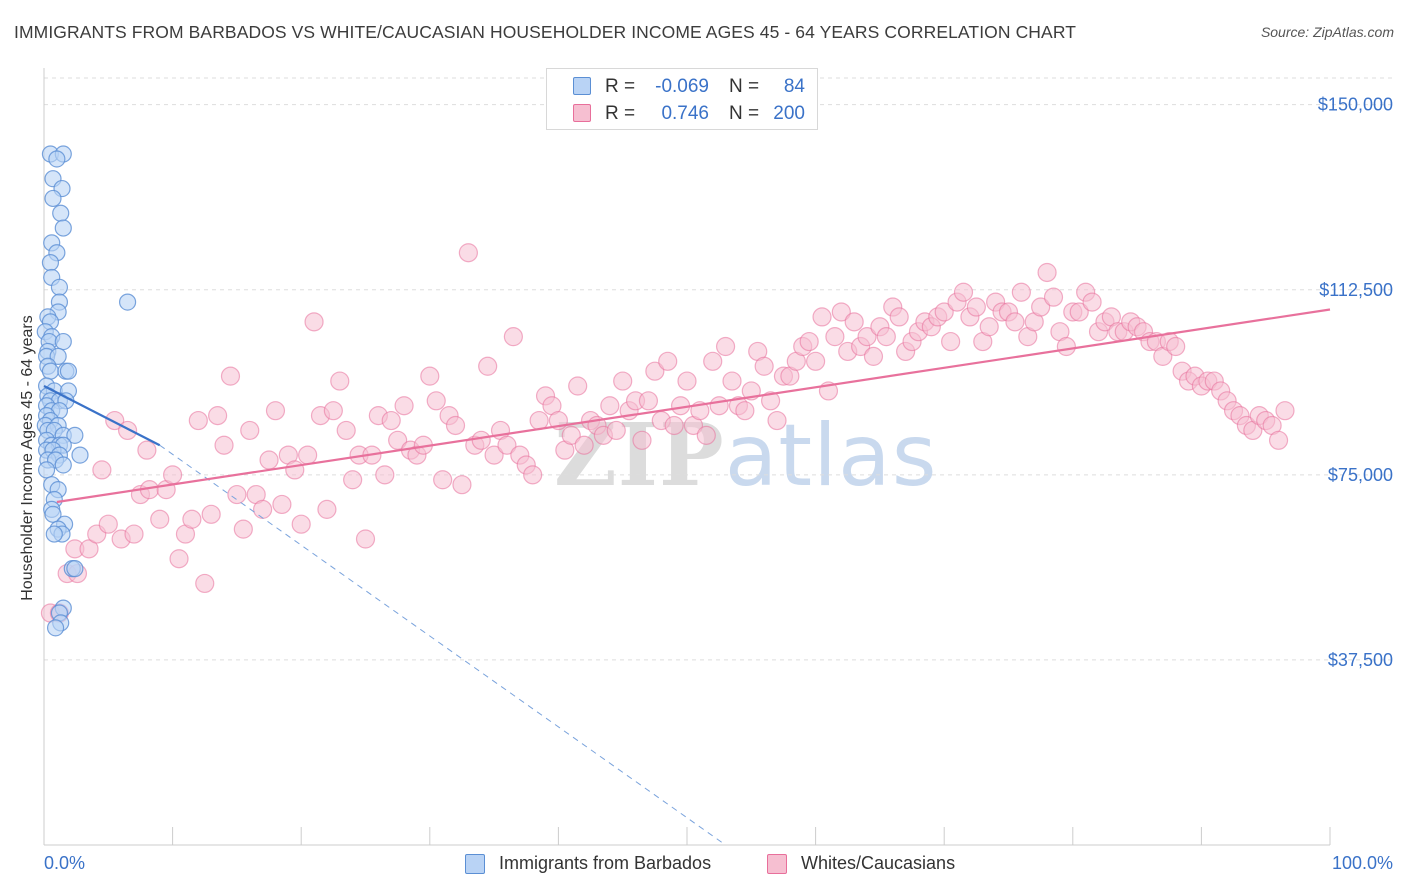 This screenshot has height=892, width=1406. What do you see at coordinates (475, 864) in the screenshot?
I see `legend-swatch-blue` at bounding box center [475, 864].